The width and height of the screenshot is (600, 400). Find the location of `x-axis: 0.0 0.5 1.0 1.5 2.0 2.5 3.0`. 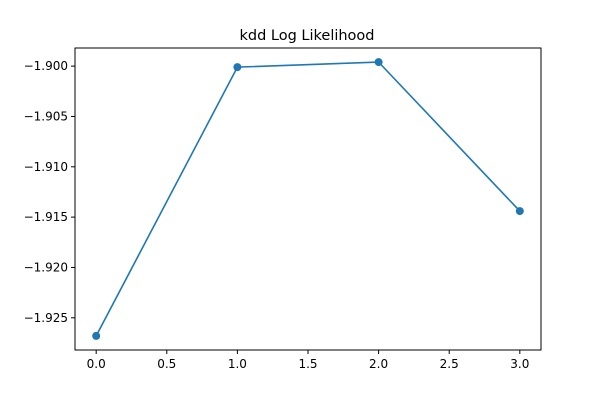

x-axis: 0.0 0.5 1.0 1.5 2.0 2.5 3.0 is located at coordinates (308, 360).